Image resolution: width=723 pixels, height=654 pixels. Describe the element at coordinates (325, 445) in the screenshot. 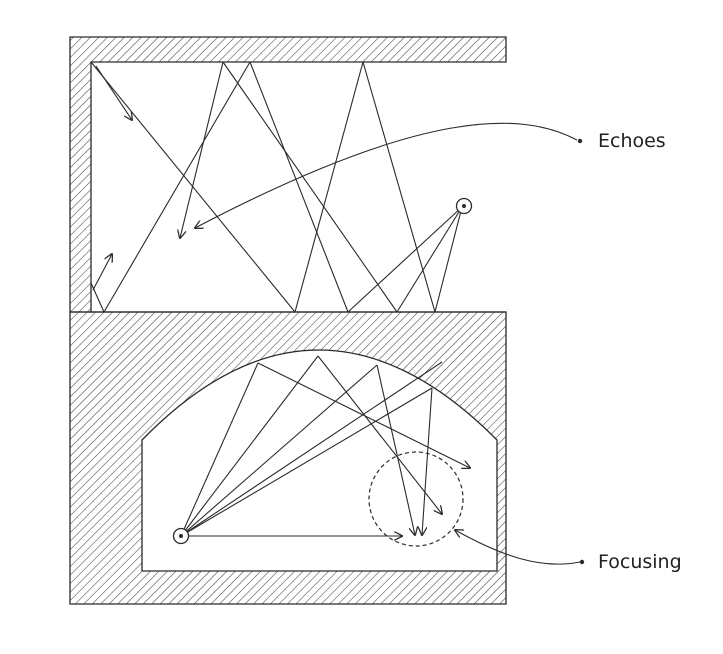

I see `focusing-rays` at that location.